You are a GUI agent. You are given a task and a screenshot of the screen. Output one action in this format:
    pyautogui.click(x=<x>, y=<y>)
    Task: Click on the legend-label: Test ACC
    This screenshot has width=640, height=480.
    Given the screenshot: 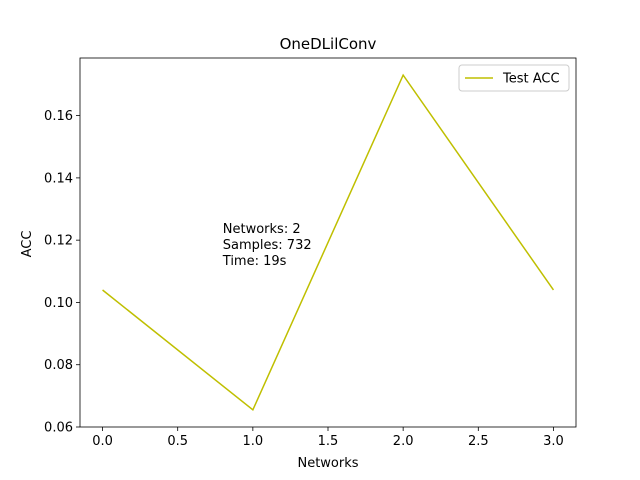 What is the action you would take?
    pyautogui.click(x=531, y=79)
    